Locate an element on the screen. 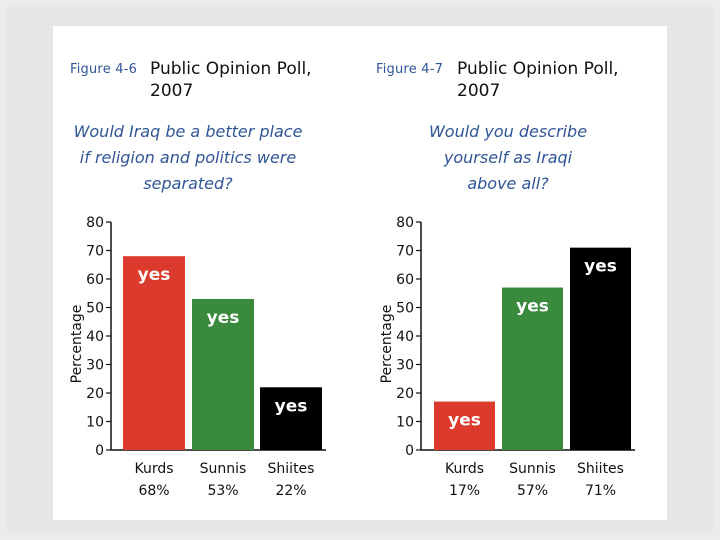 Image resolution: width=720 pixels, height=540 pixels. chart2-y-tick-label: 10 is located at coordinates (405, 423).